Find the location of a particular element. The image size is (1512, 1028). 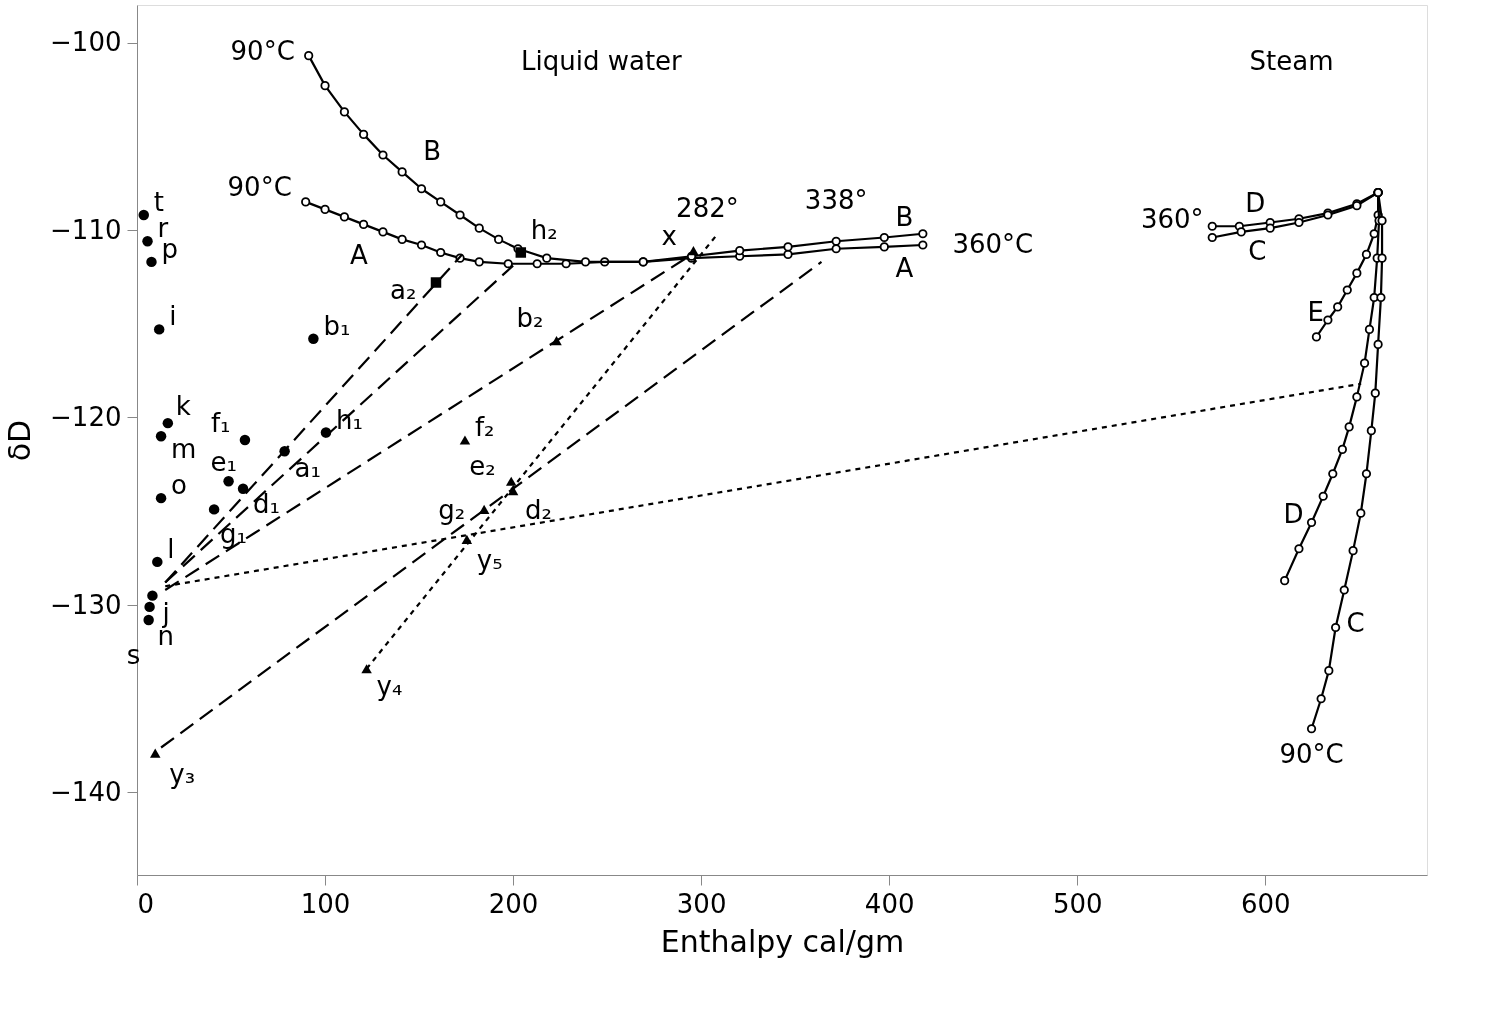

data-label: f₂ is located at coordinates (484, 427).